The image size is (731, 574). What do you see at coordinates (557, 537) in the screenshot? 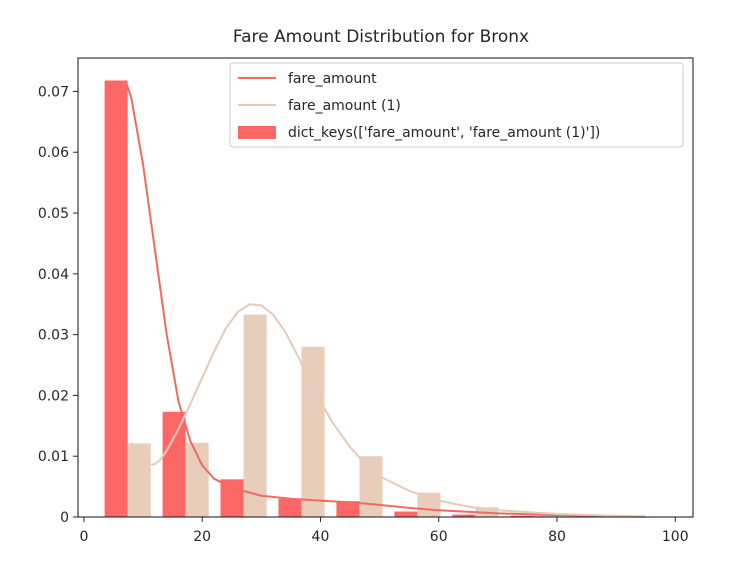
I see `x-tick-label-80: 80` at bounding box center [557, 537].